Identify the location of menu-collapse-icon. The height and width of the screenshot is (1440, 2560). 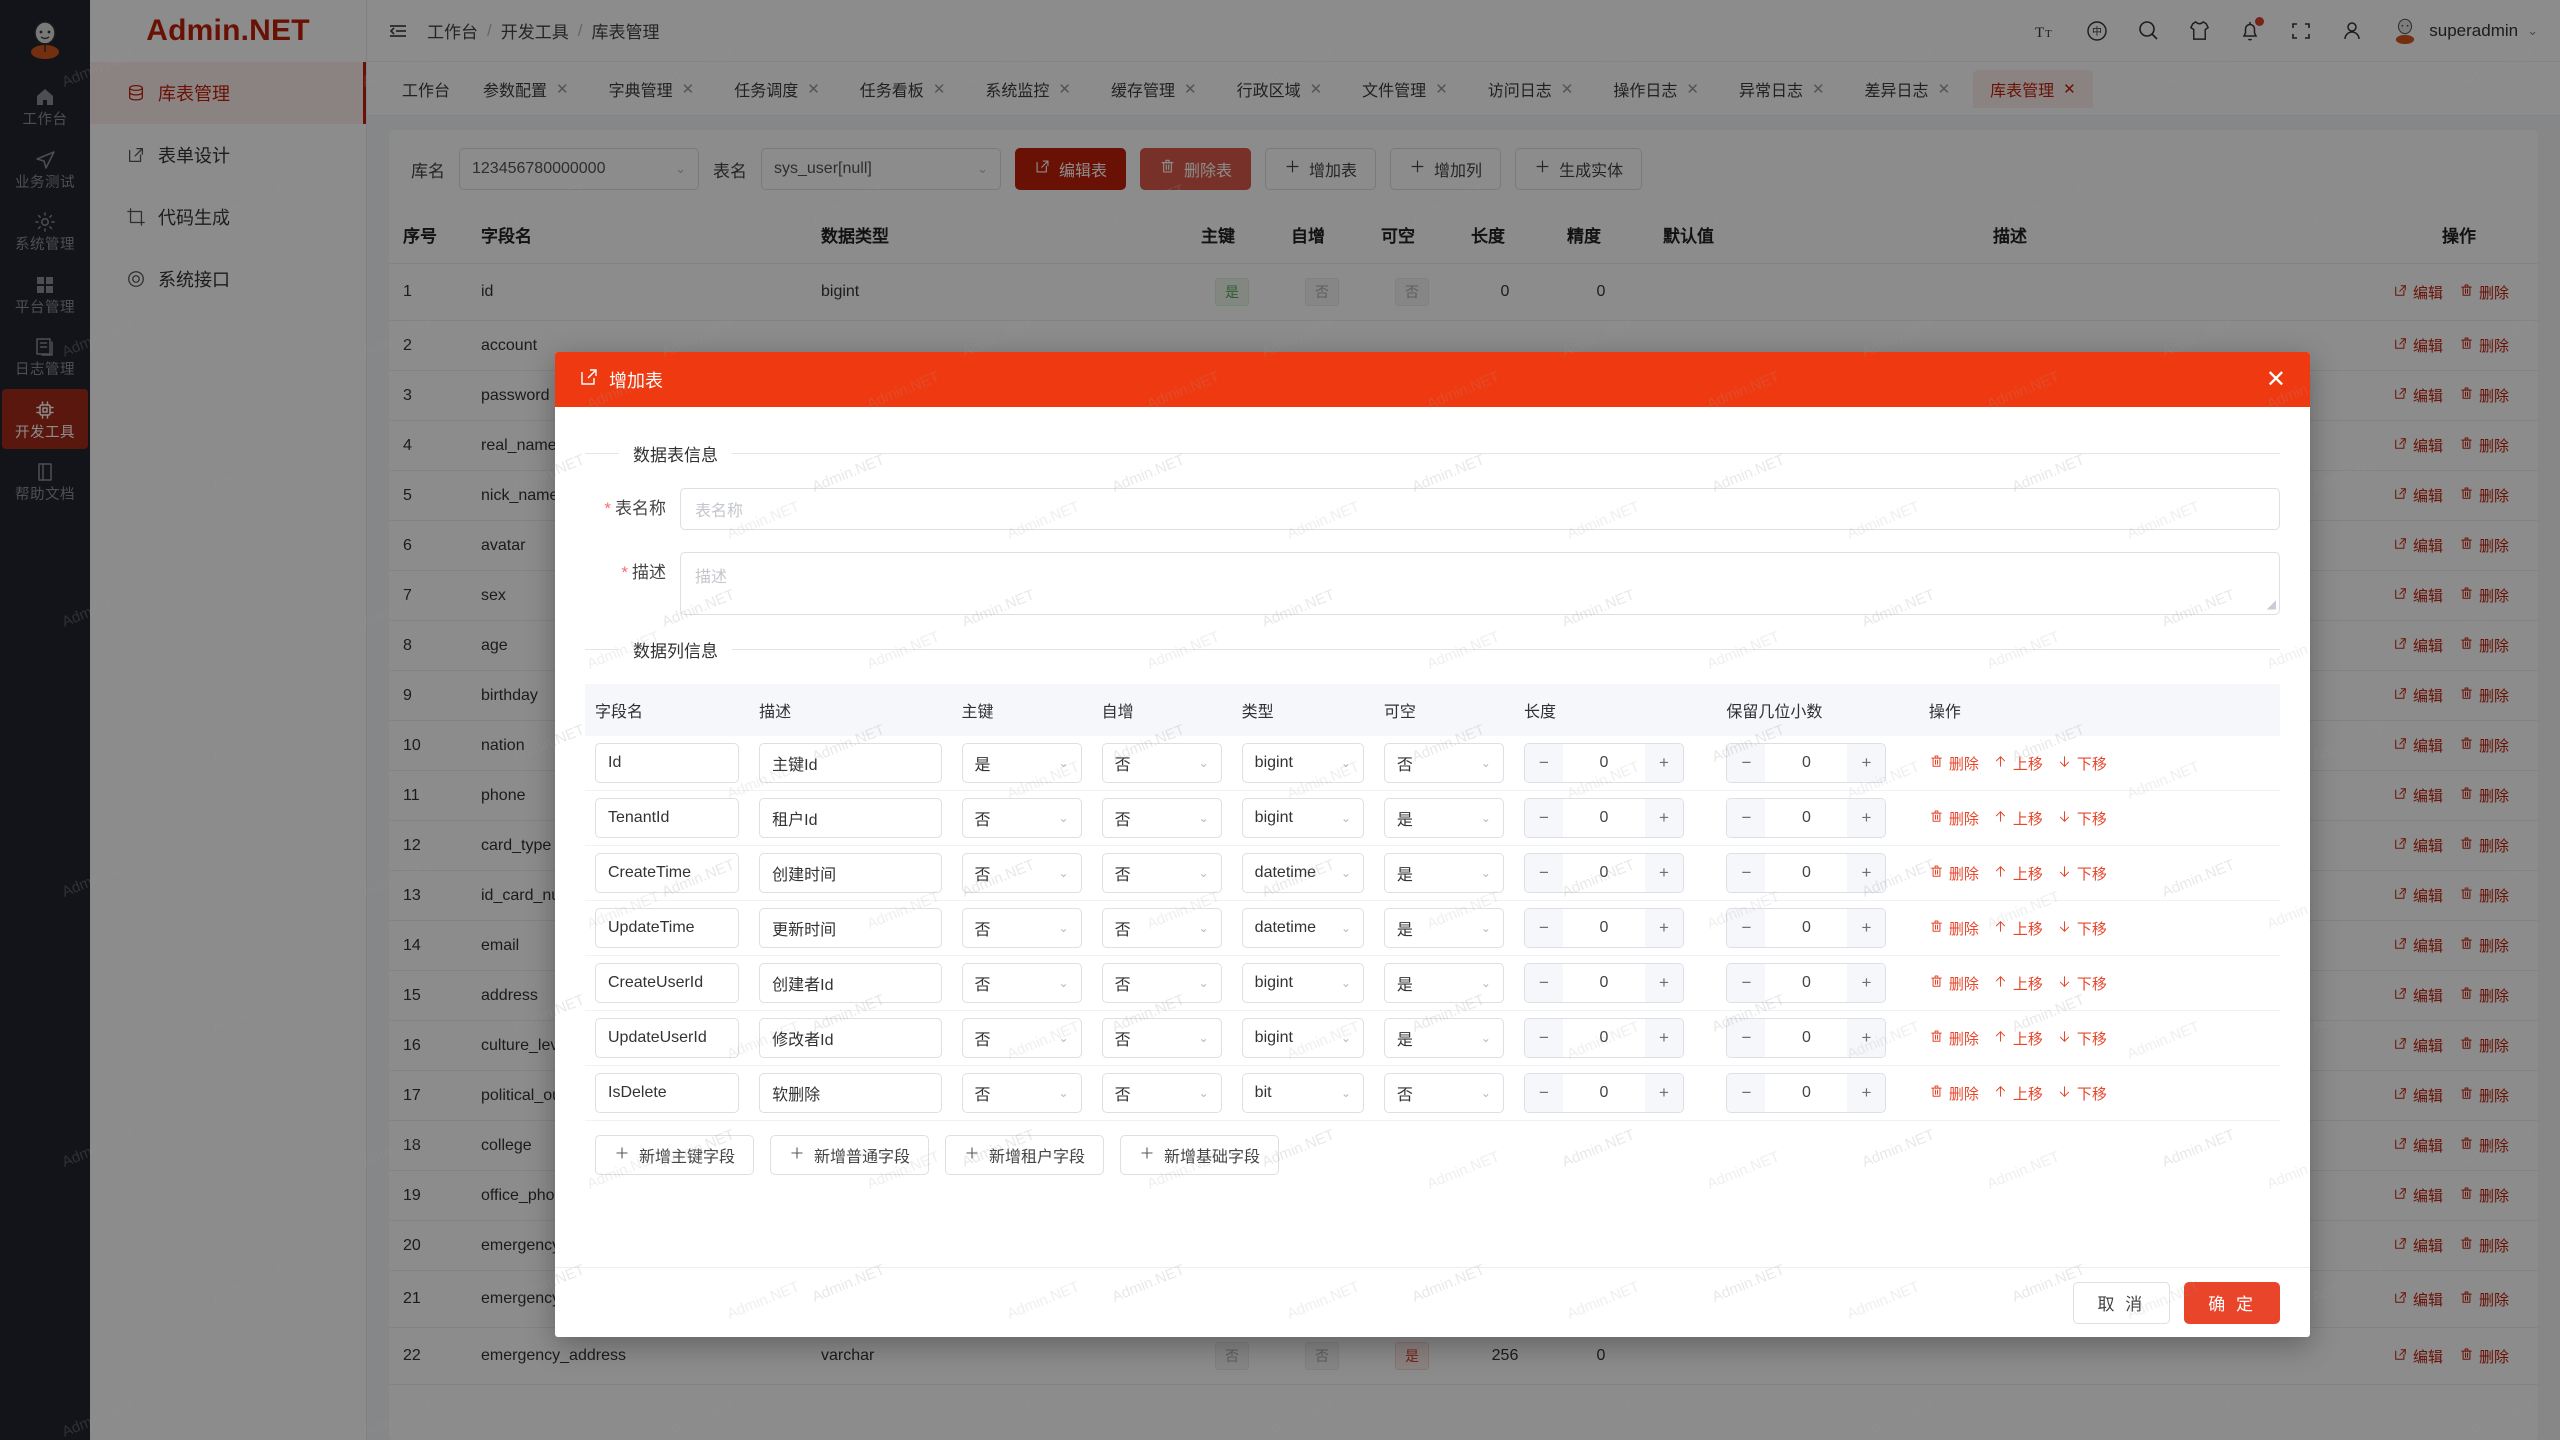
(398, 31).